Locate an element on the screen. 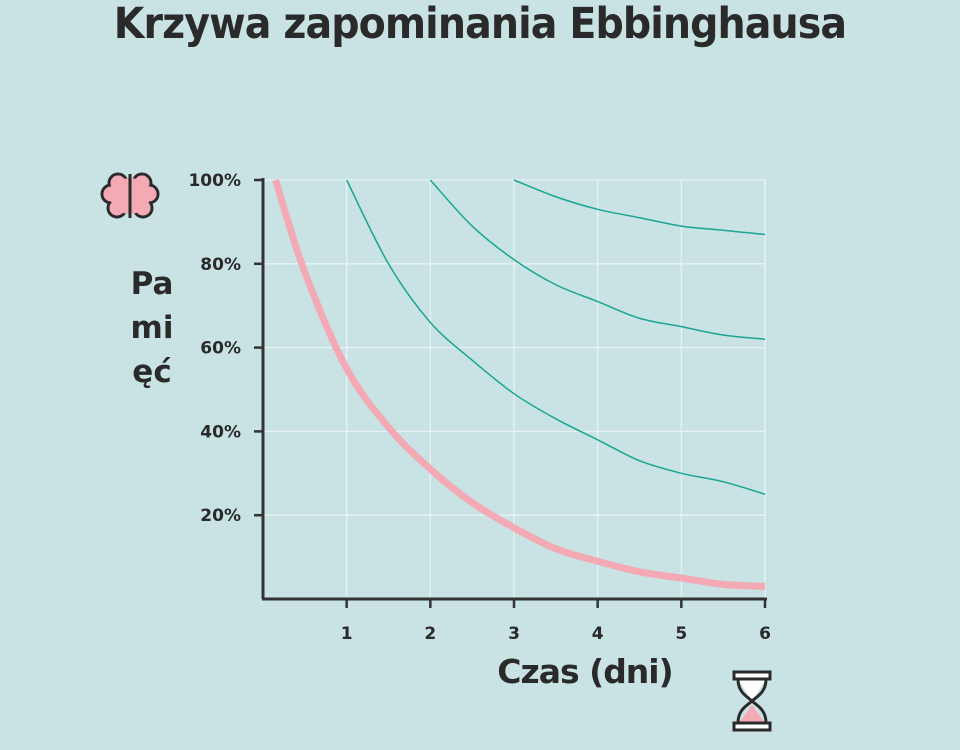  chart-title: Krzywa zapominania Ebbinghausa is located at coordinates (480, 24).